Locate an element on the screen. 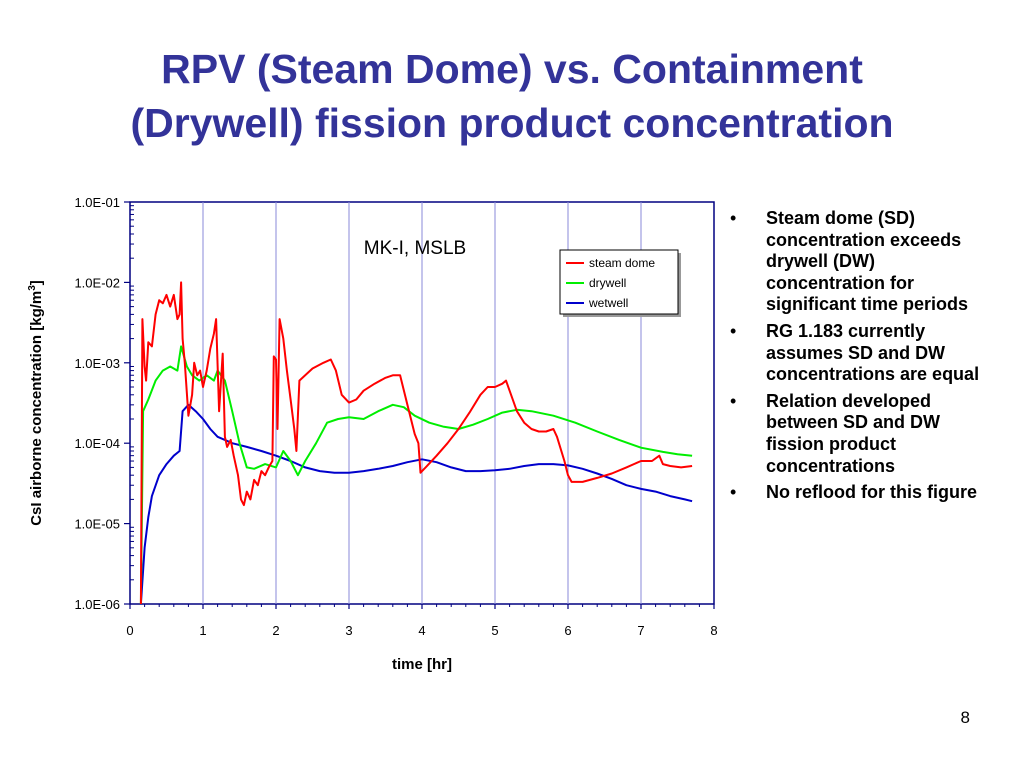 The image size is (1024, 768). bullet-item: No reflood for this figure is located at coordinates (862, 493).